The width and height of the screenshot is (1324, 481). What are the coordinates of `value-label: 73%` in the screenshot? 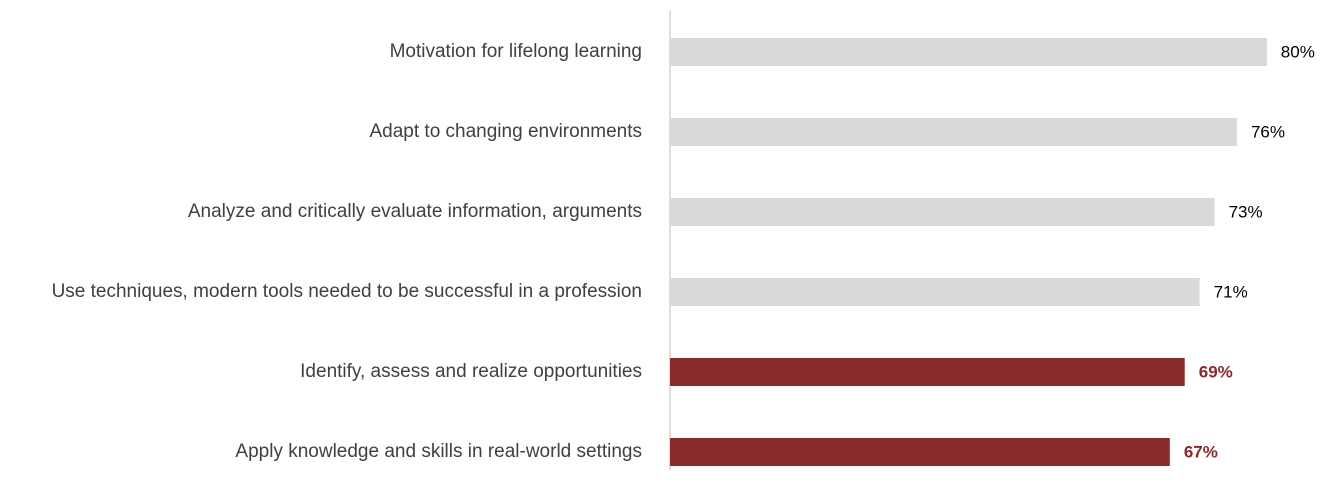 It's located at (1246, 211).